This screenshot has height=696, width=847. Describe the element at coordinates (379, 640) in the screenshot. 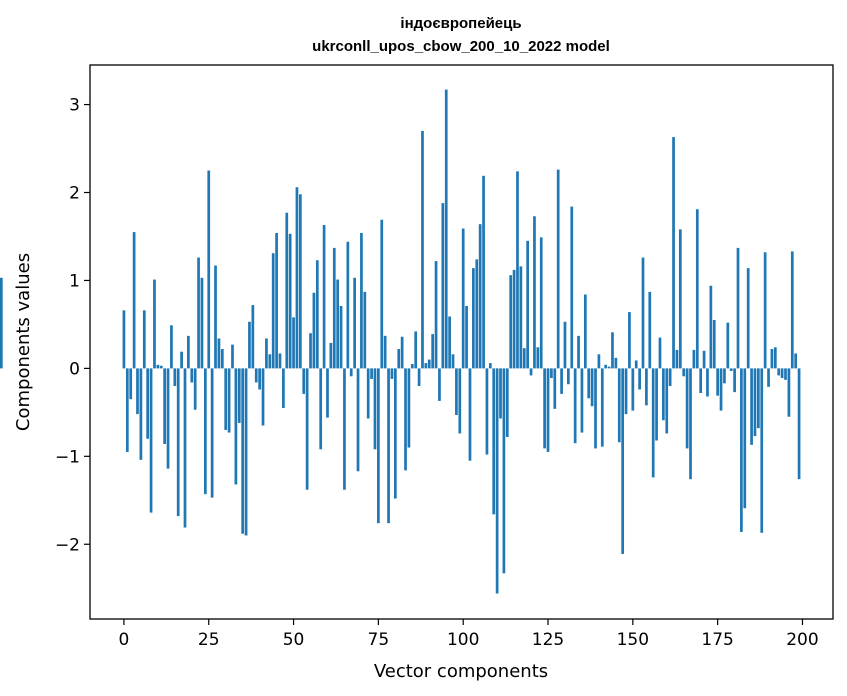

I see `x-tick-label: 75` at that location.